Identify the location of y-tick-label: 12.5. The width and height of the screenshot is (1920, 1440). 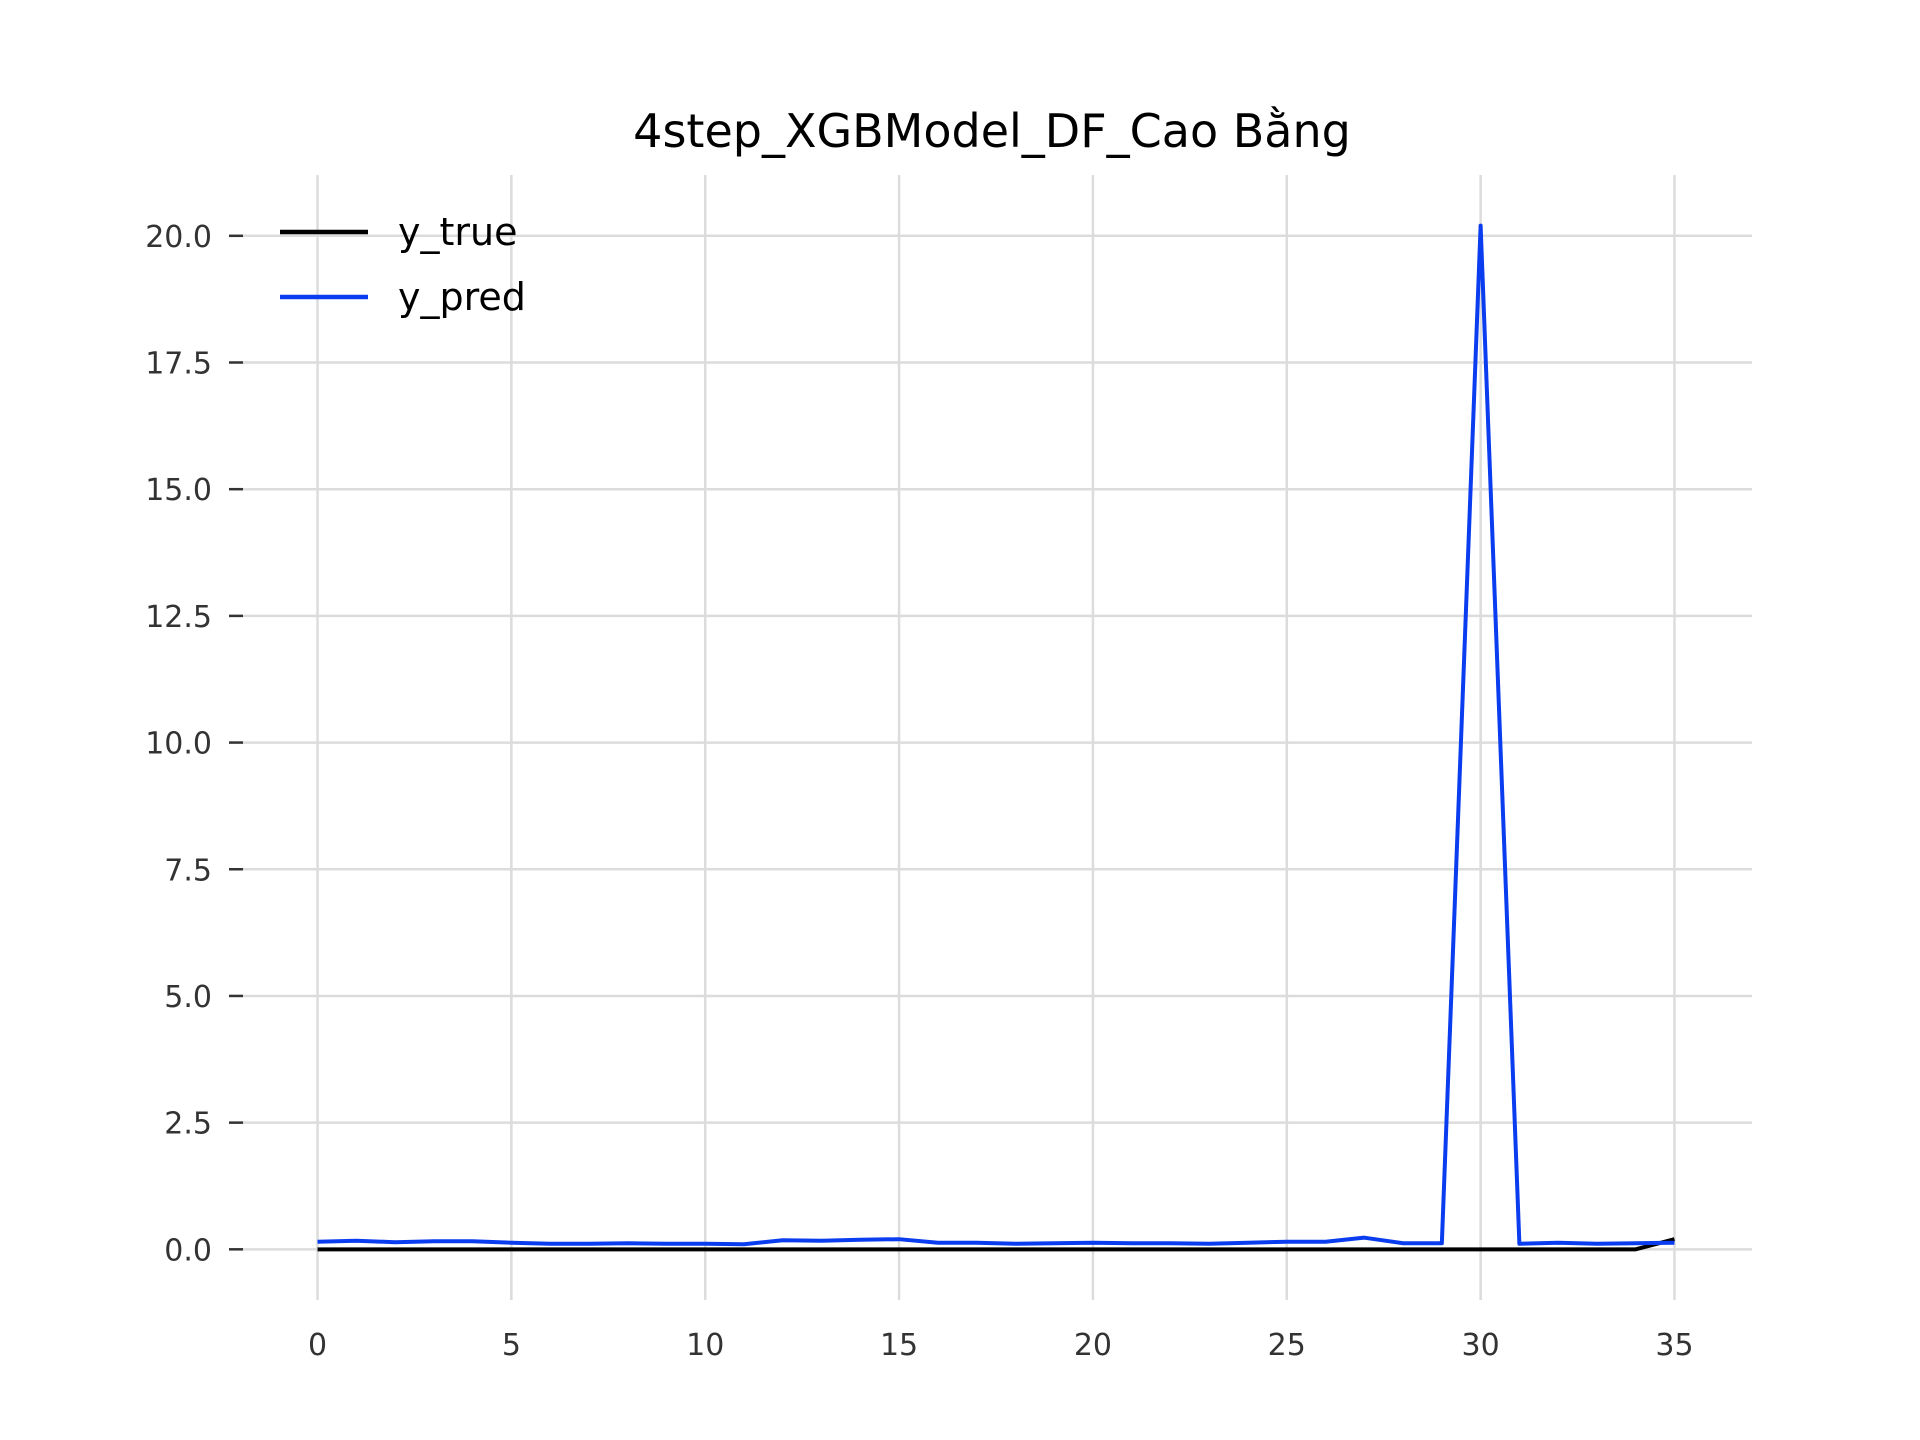
(178, 617).